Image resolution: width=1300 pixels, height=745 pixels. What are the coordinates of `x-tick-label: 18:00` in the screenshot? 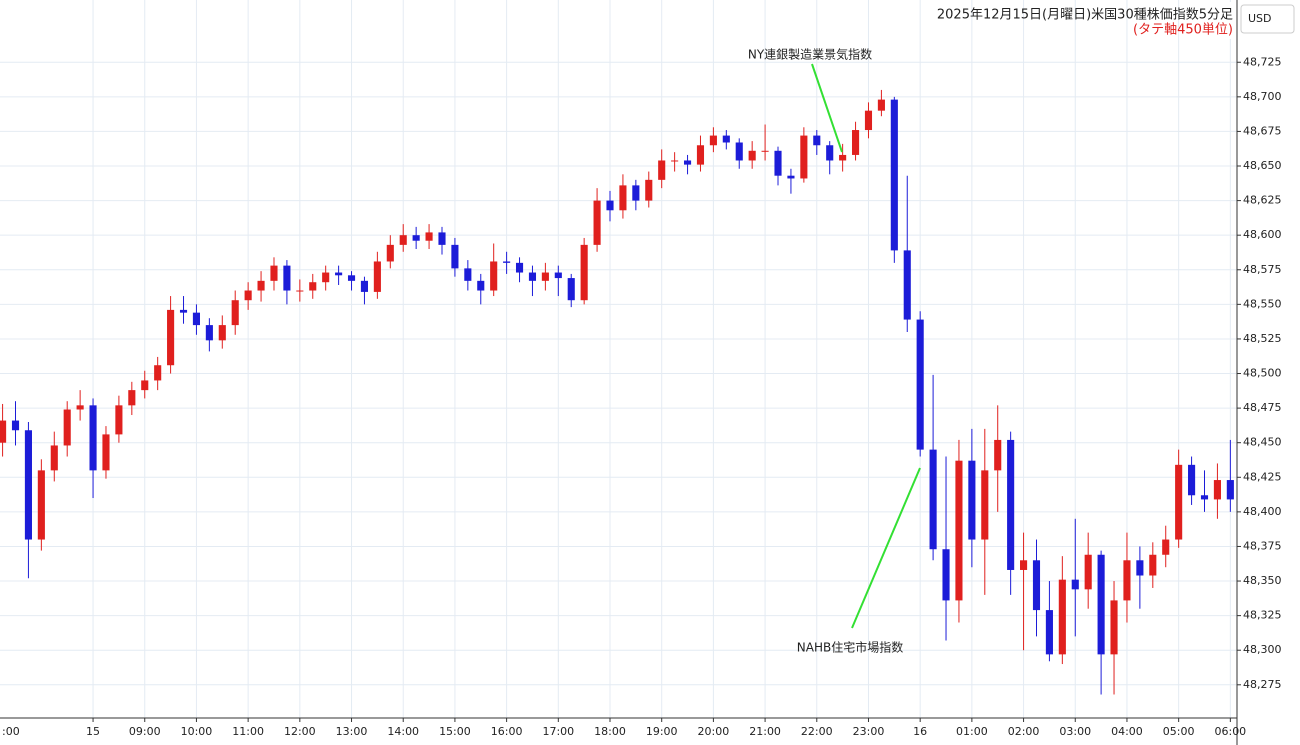 It's located at (610, 731).